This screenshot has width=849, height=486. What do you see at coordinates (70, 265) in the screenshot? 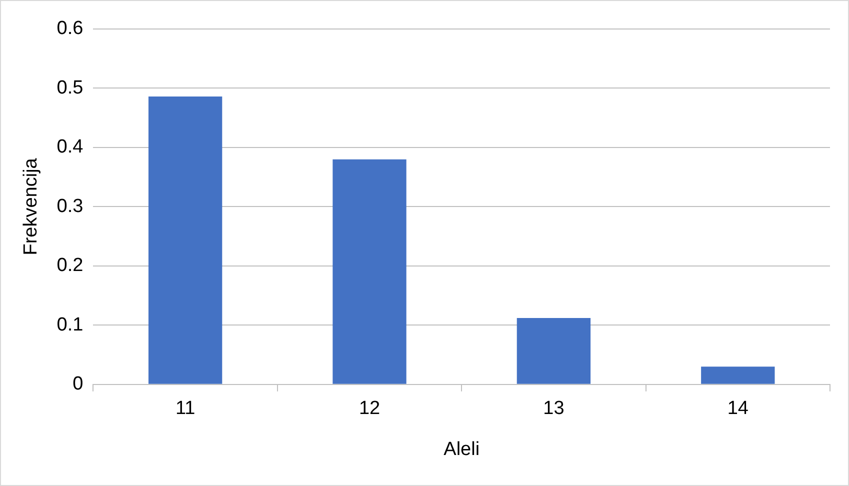
I see `y-tick-label: 0.2` at bounding box center [70, 265].